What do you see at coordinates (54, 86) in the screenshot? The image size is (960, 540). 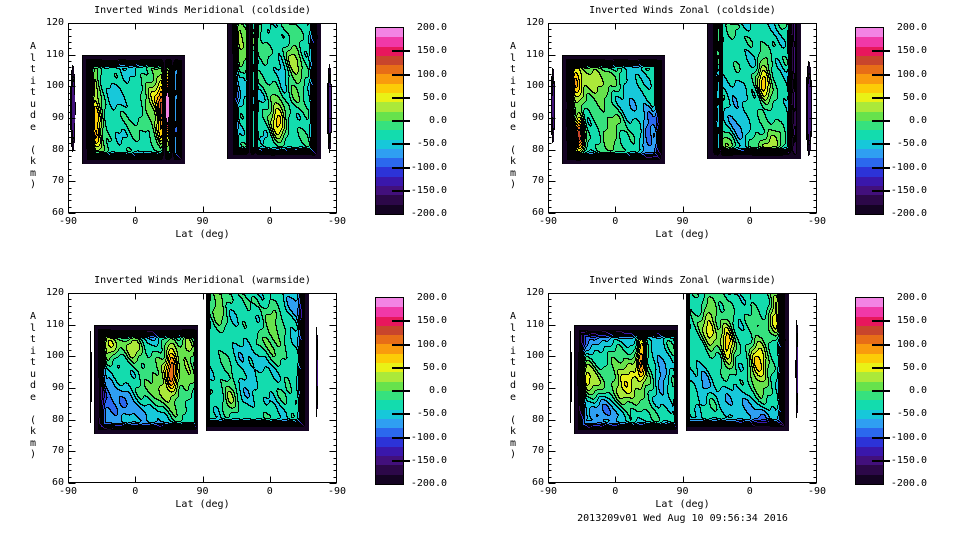 I see `y-tick-label: 100` at bounding box center [54, 86].